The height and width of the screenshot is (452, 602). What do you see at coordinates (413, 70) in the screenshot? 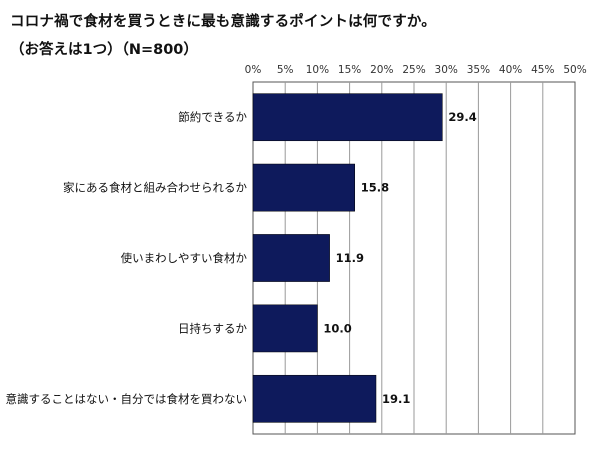
I see `x-tick-label: 25%` at bounding box center [413, 70].